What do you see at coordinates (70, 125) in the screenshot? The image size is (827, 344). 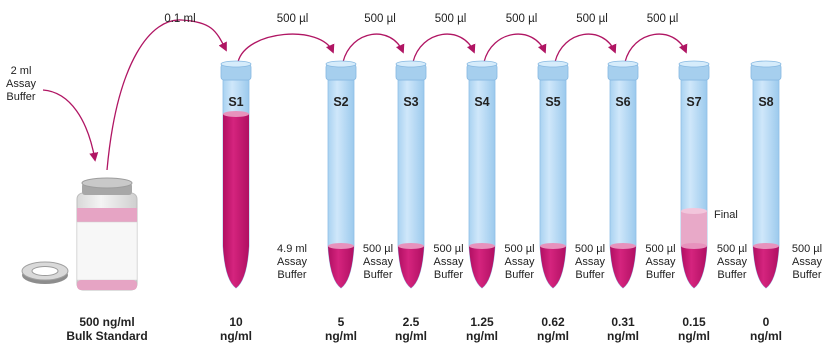 I see `buffer-arrow` at bounding box center [70, 125].